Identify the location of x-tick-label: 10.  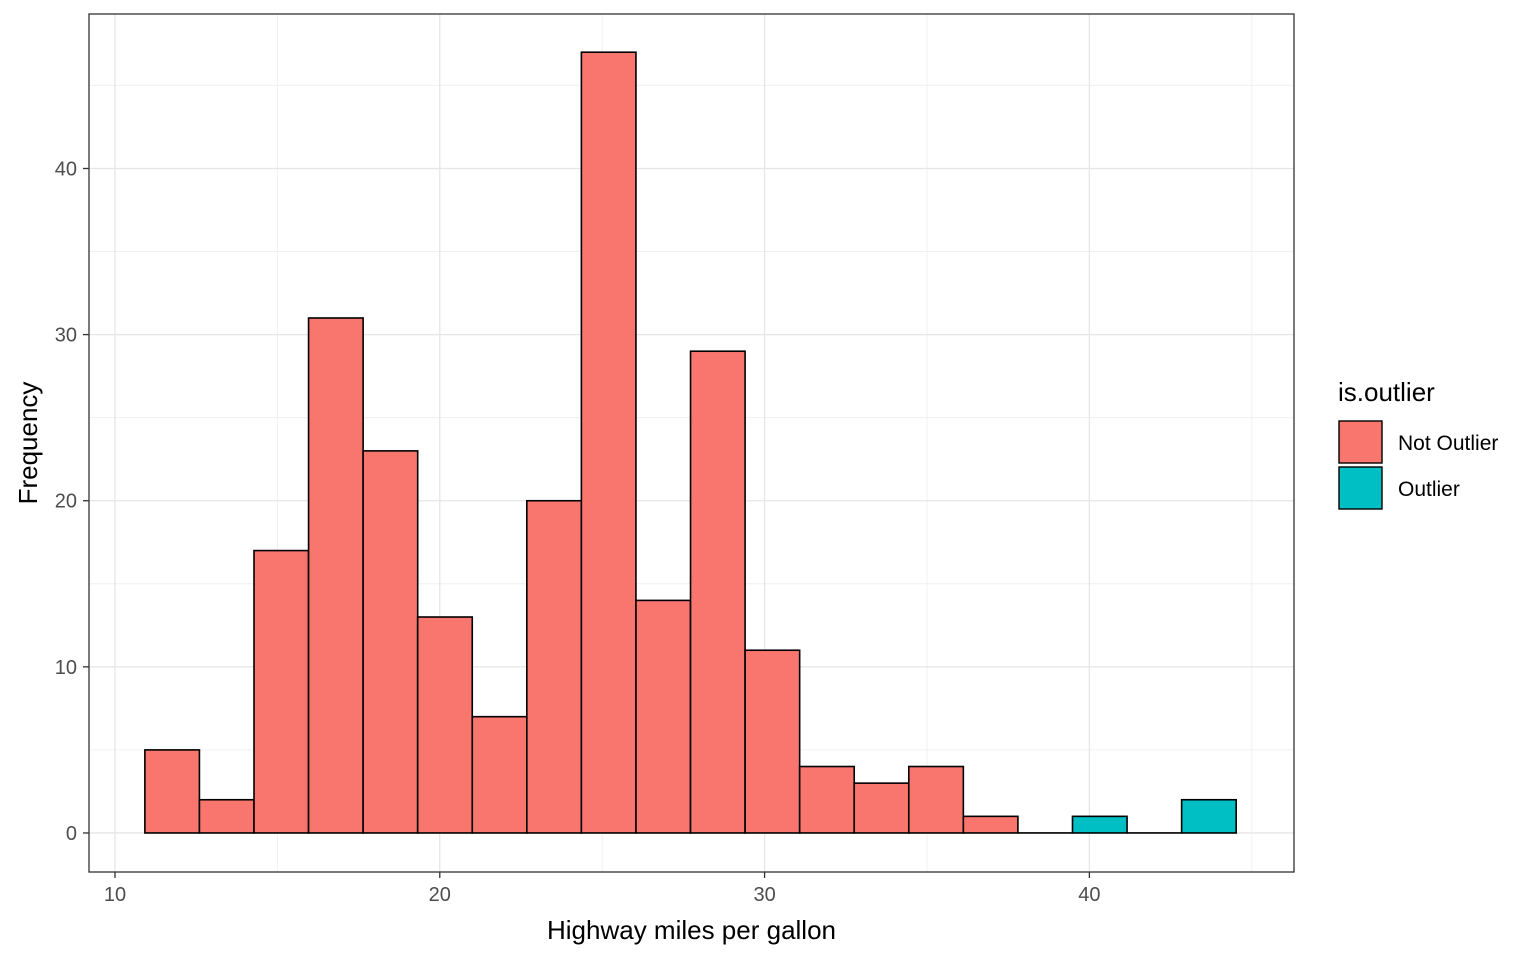
(115, 895).